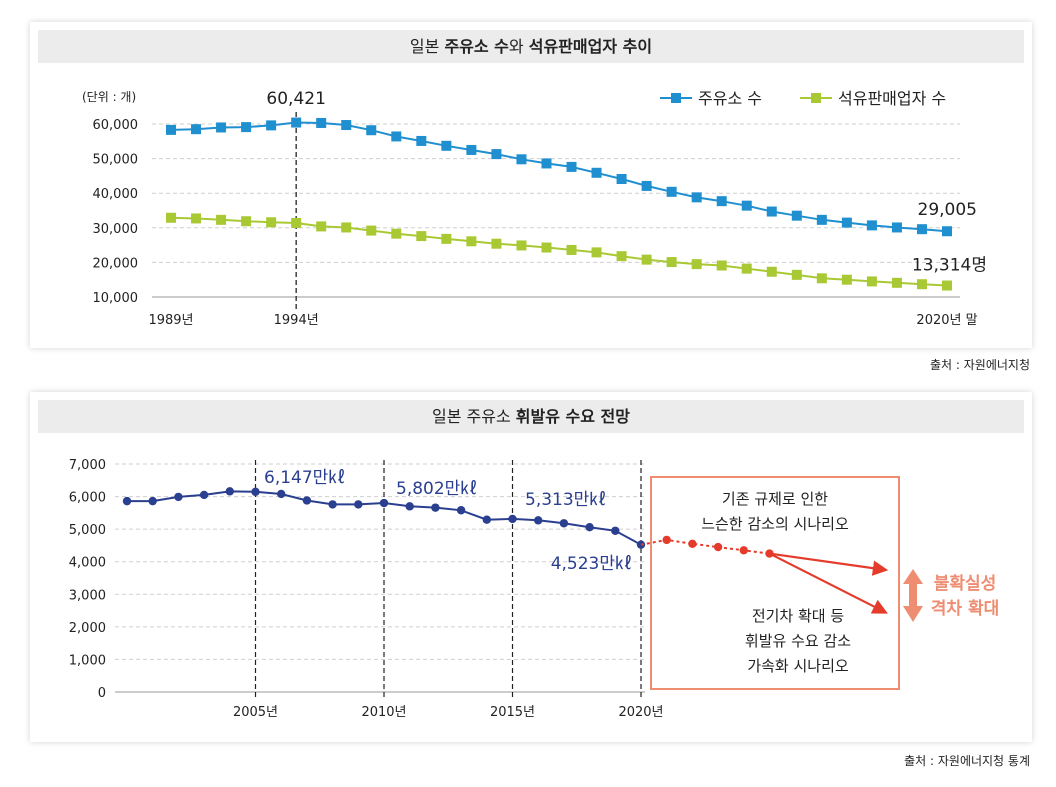 This screenshot has width=1056, height=787. I want to click on x-tick-label: 2020년 말, so click(946, 320).